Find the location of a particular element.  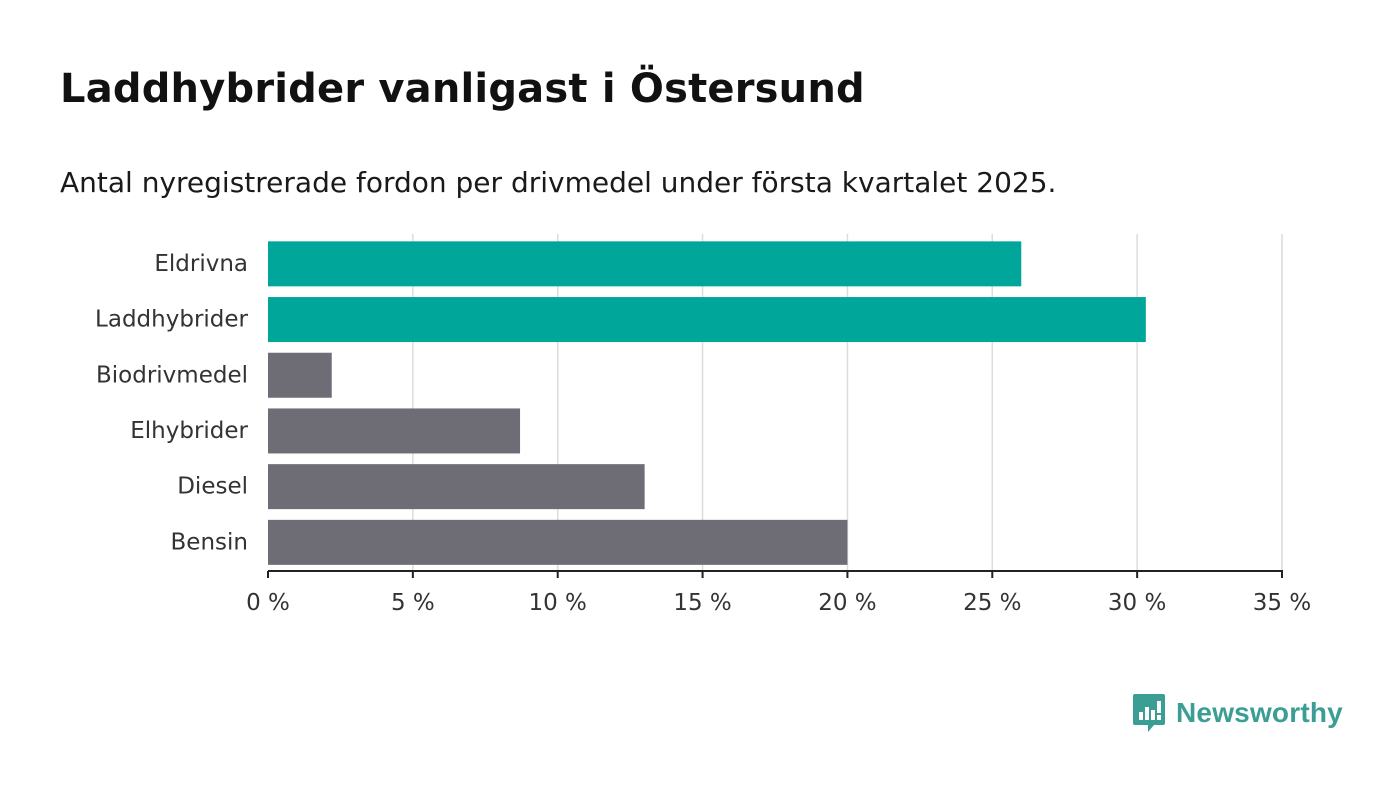

category-label: Eldrivna is located at coordinates (201, 264).